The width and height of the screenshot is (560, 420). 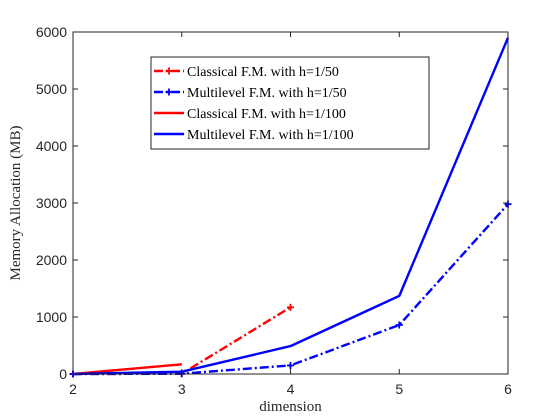 I want to click on y-tick-label: 1000, so click(x=51, y=317).